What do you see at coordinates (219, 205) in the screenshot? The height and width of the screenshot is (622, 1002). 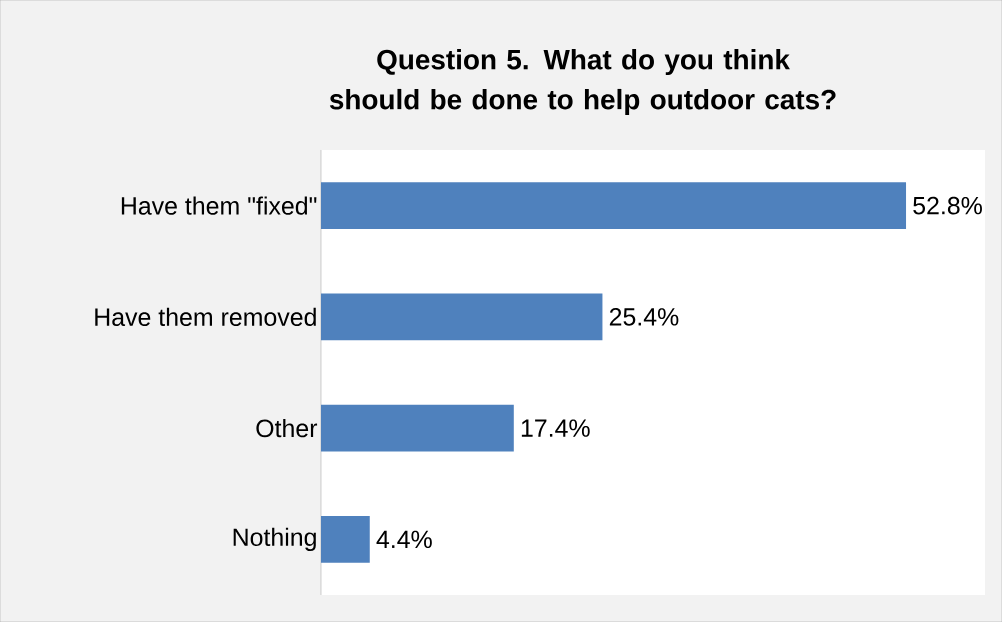 I see `y-tick-label: Have them "fixed"` at bounding box center [219, 205].